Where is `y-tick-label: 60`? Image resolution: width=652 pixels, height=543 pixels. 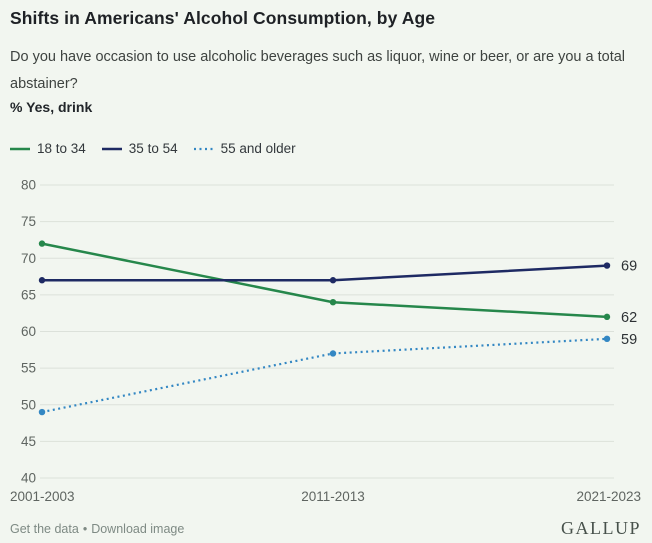 y-tick-label: 60 is located at coordinates (28, 331).